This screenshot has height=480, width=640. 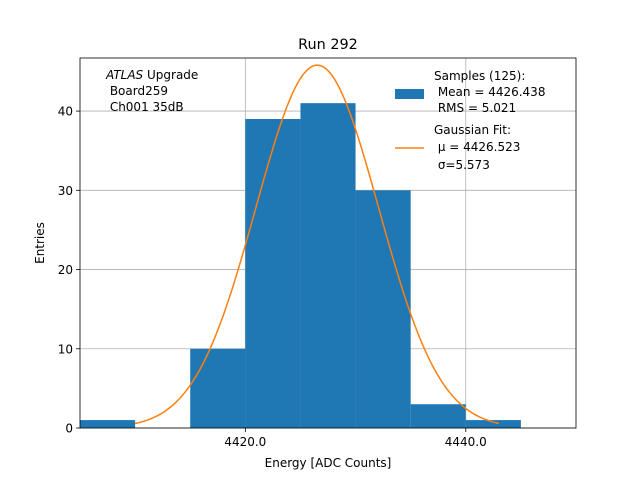 I want to click on x-axis-label: Energy [ADC Counts], so click(x=328, y=463).